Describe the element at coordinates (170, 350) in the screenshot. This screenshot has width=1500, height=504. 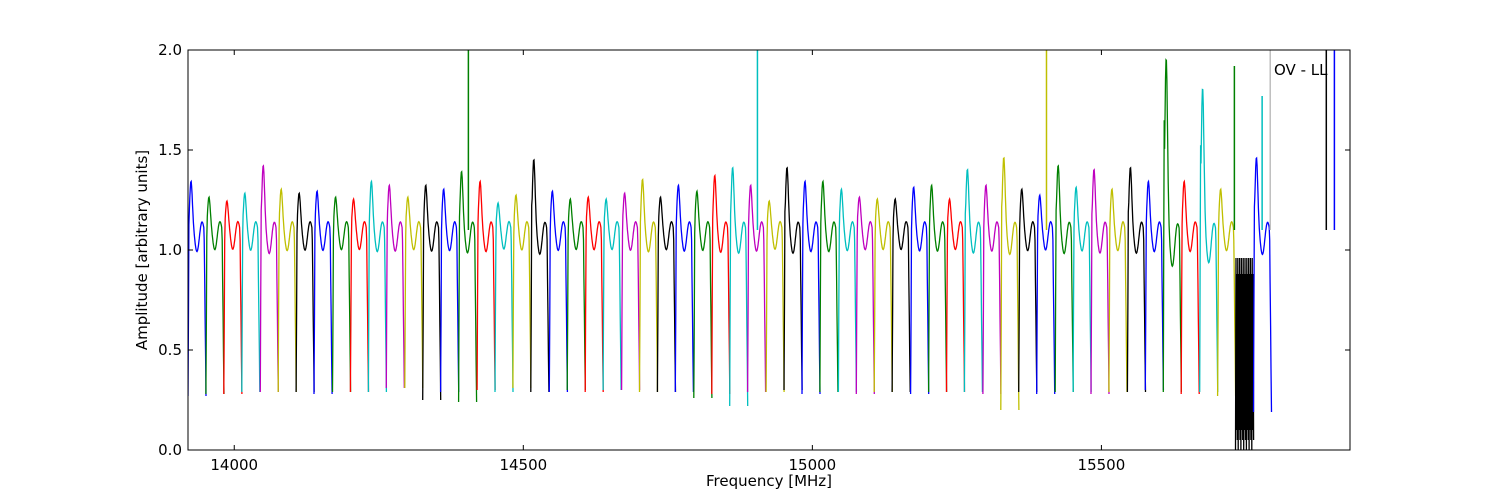
I see `y-tick-label: 0.5` at that location.